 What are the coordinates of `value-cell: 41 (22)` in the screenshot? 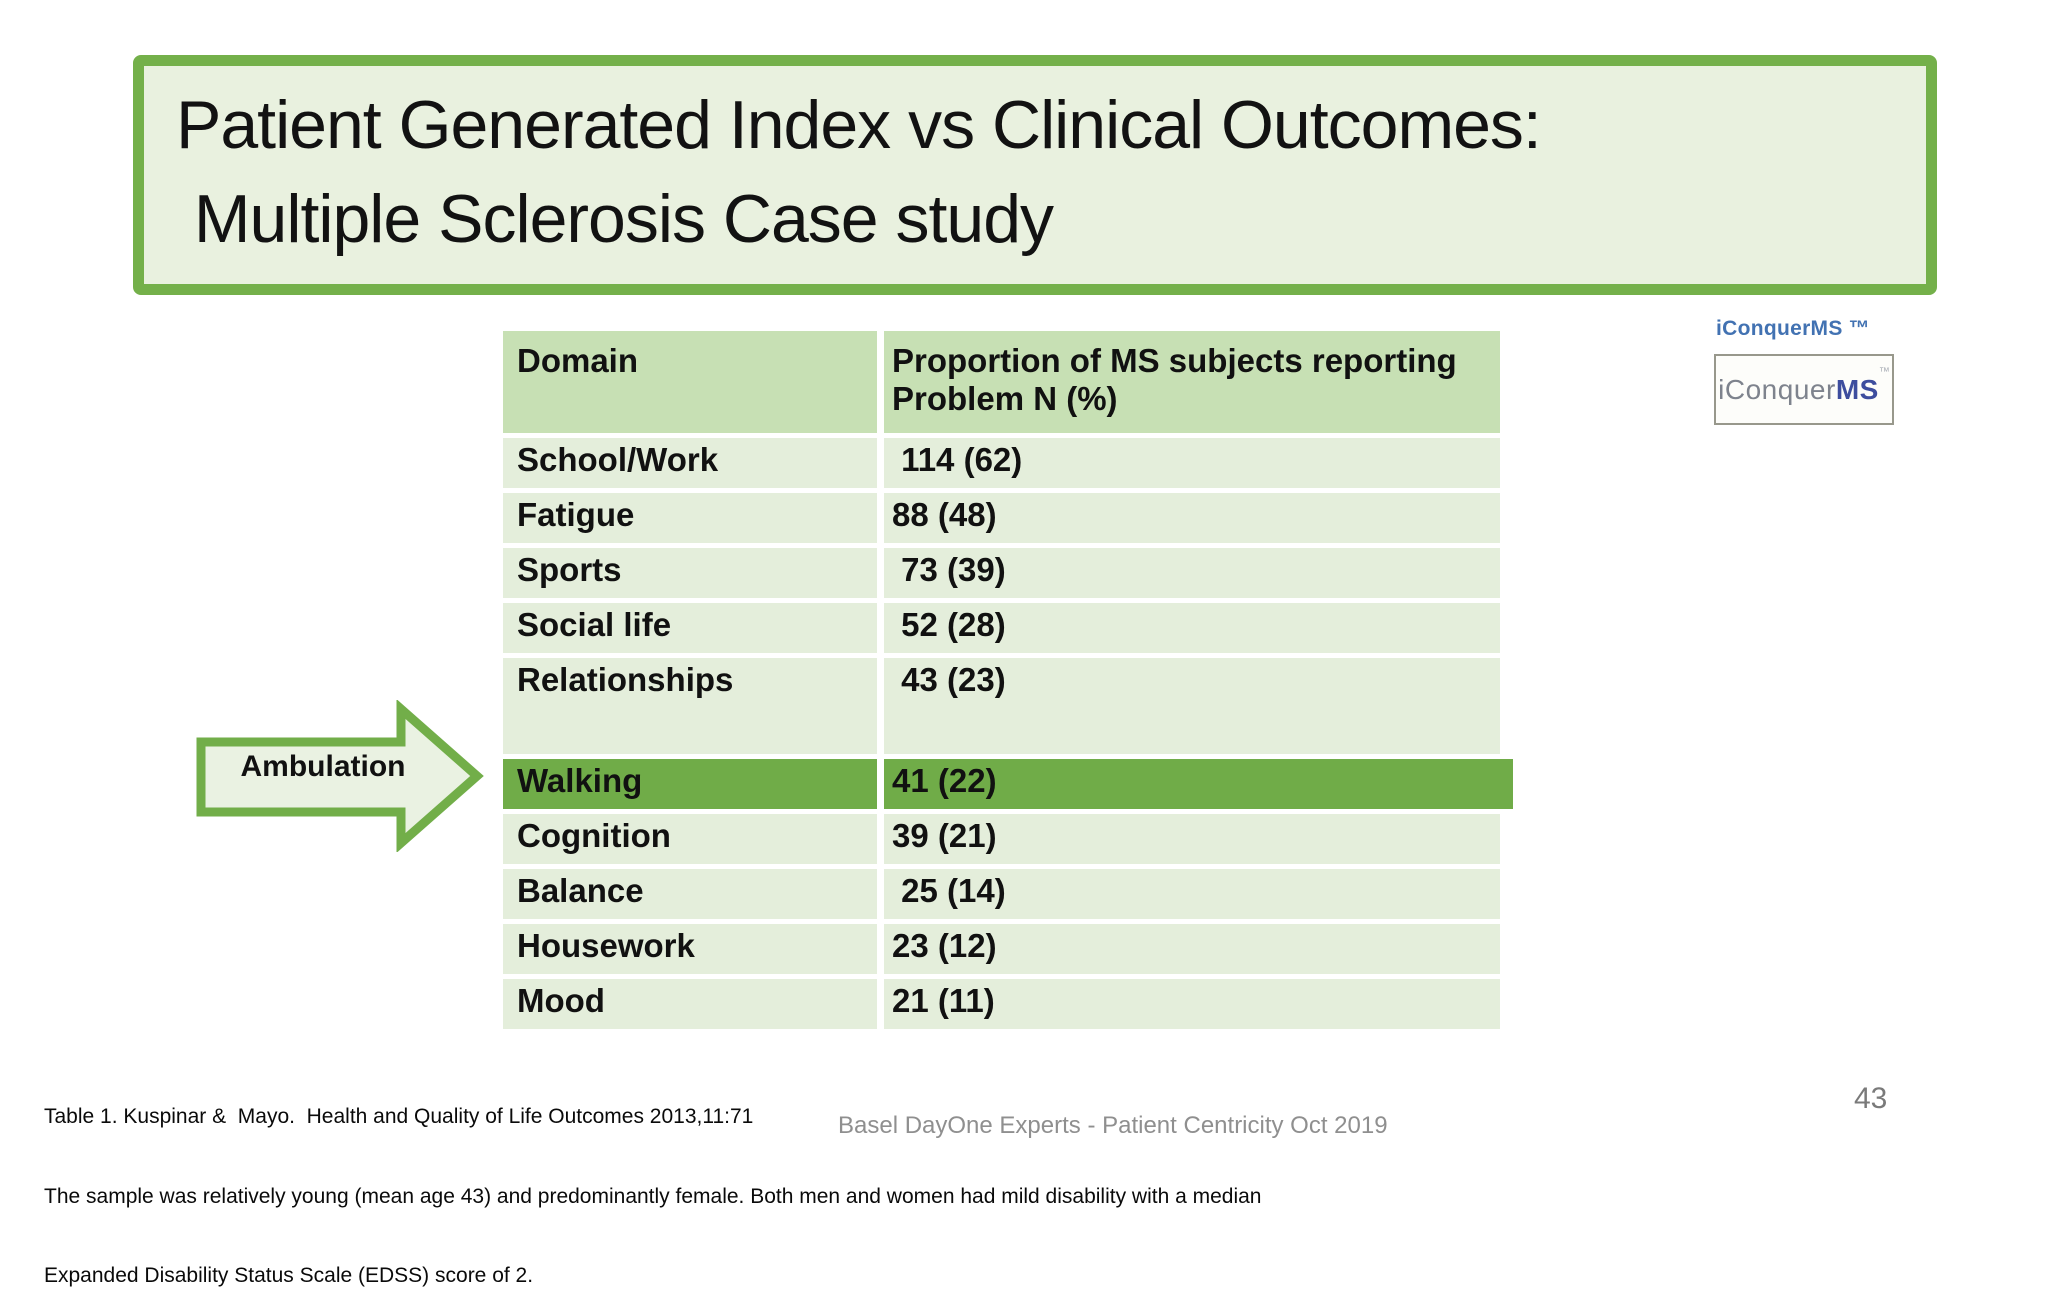 It's located at (1198, 784).